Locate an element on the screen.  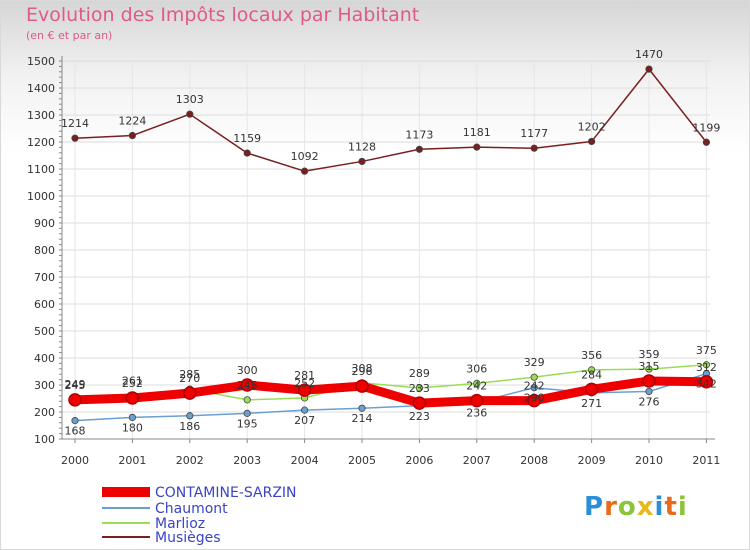
y-tick-label: 800 is located at coordinates (44, 250).